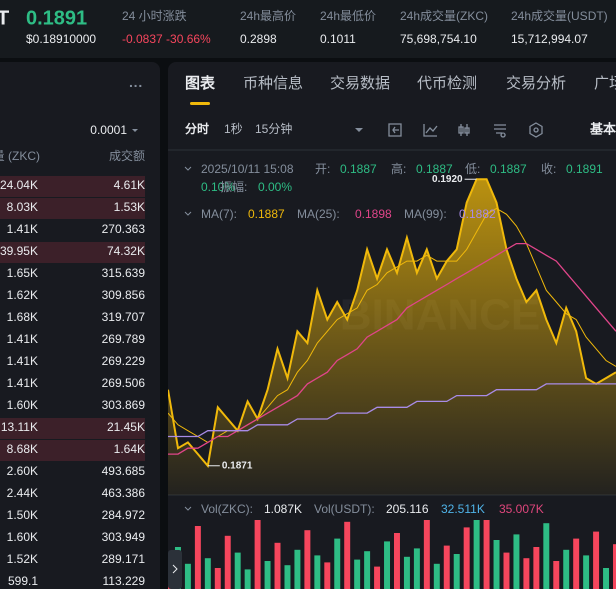  Describe the element at coordinates (359, 130) in the screenshot. I see `interval-dropdown` at that location.